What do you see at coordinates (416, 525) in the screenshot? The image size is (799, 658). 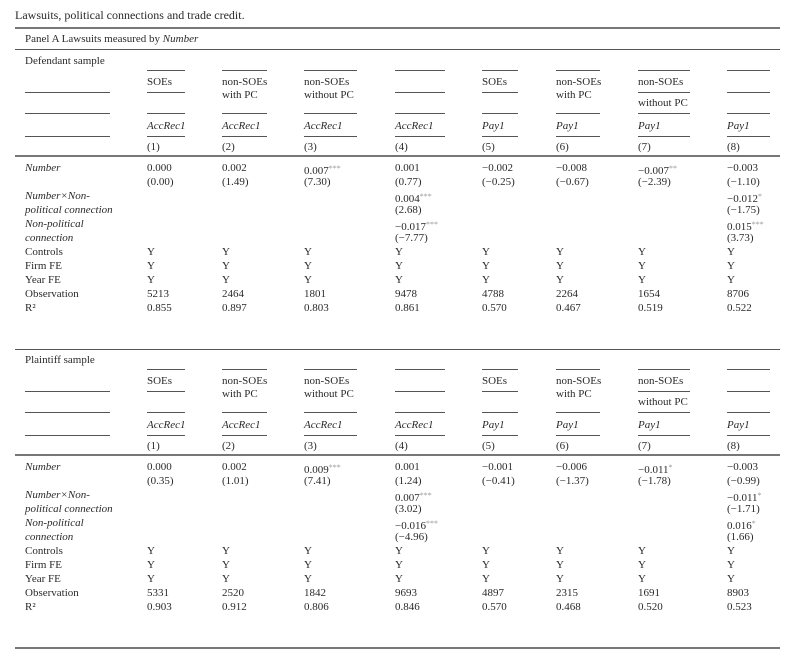 I see `coefficient: −0.016***` at bounding box center [416, 525].